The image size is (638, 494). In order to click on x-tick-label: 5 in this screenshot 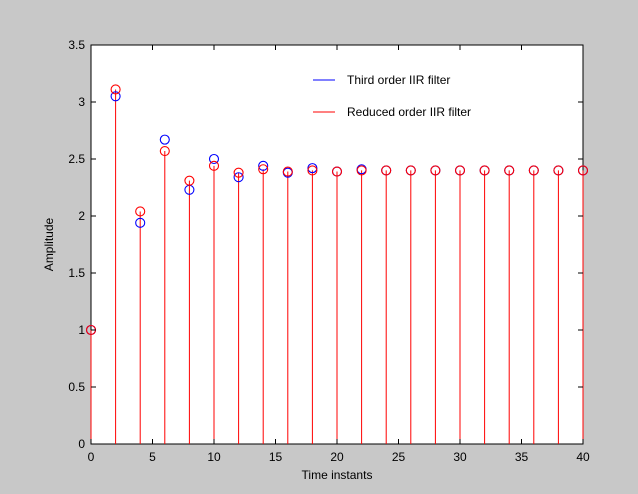, I will do `click(152, 457)`.